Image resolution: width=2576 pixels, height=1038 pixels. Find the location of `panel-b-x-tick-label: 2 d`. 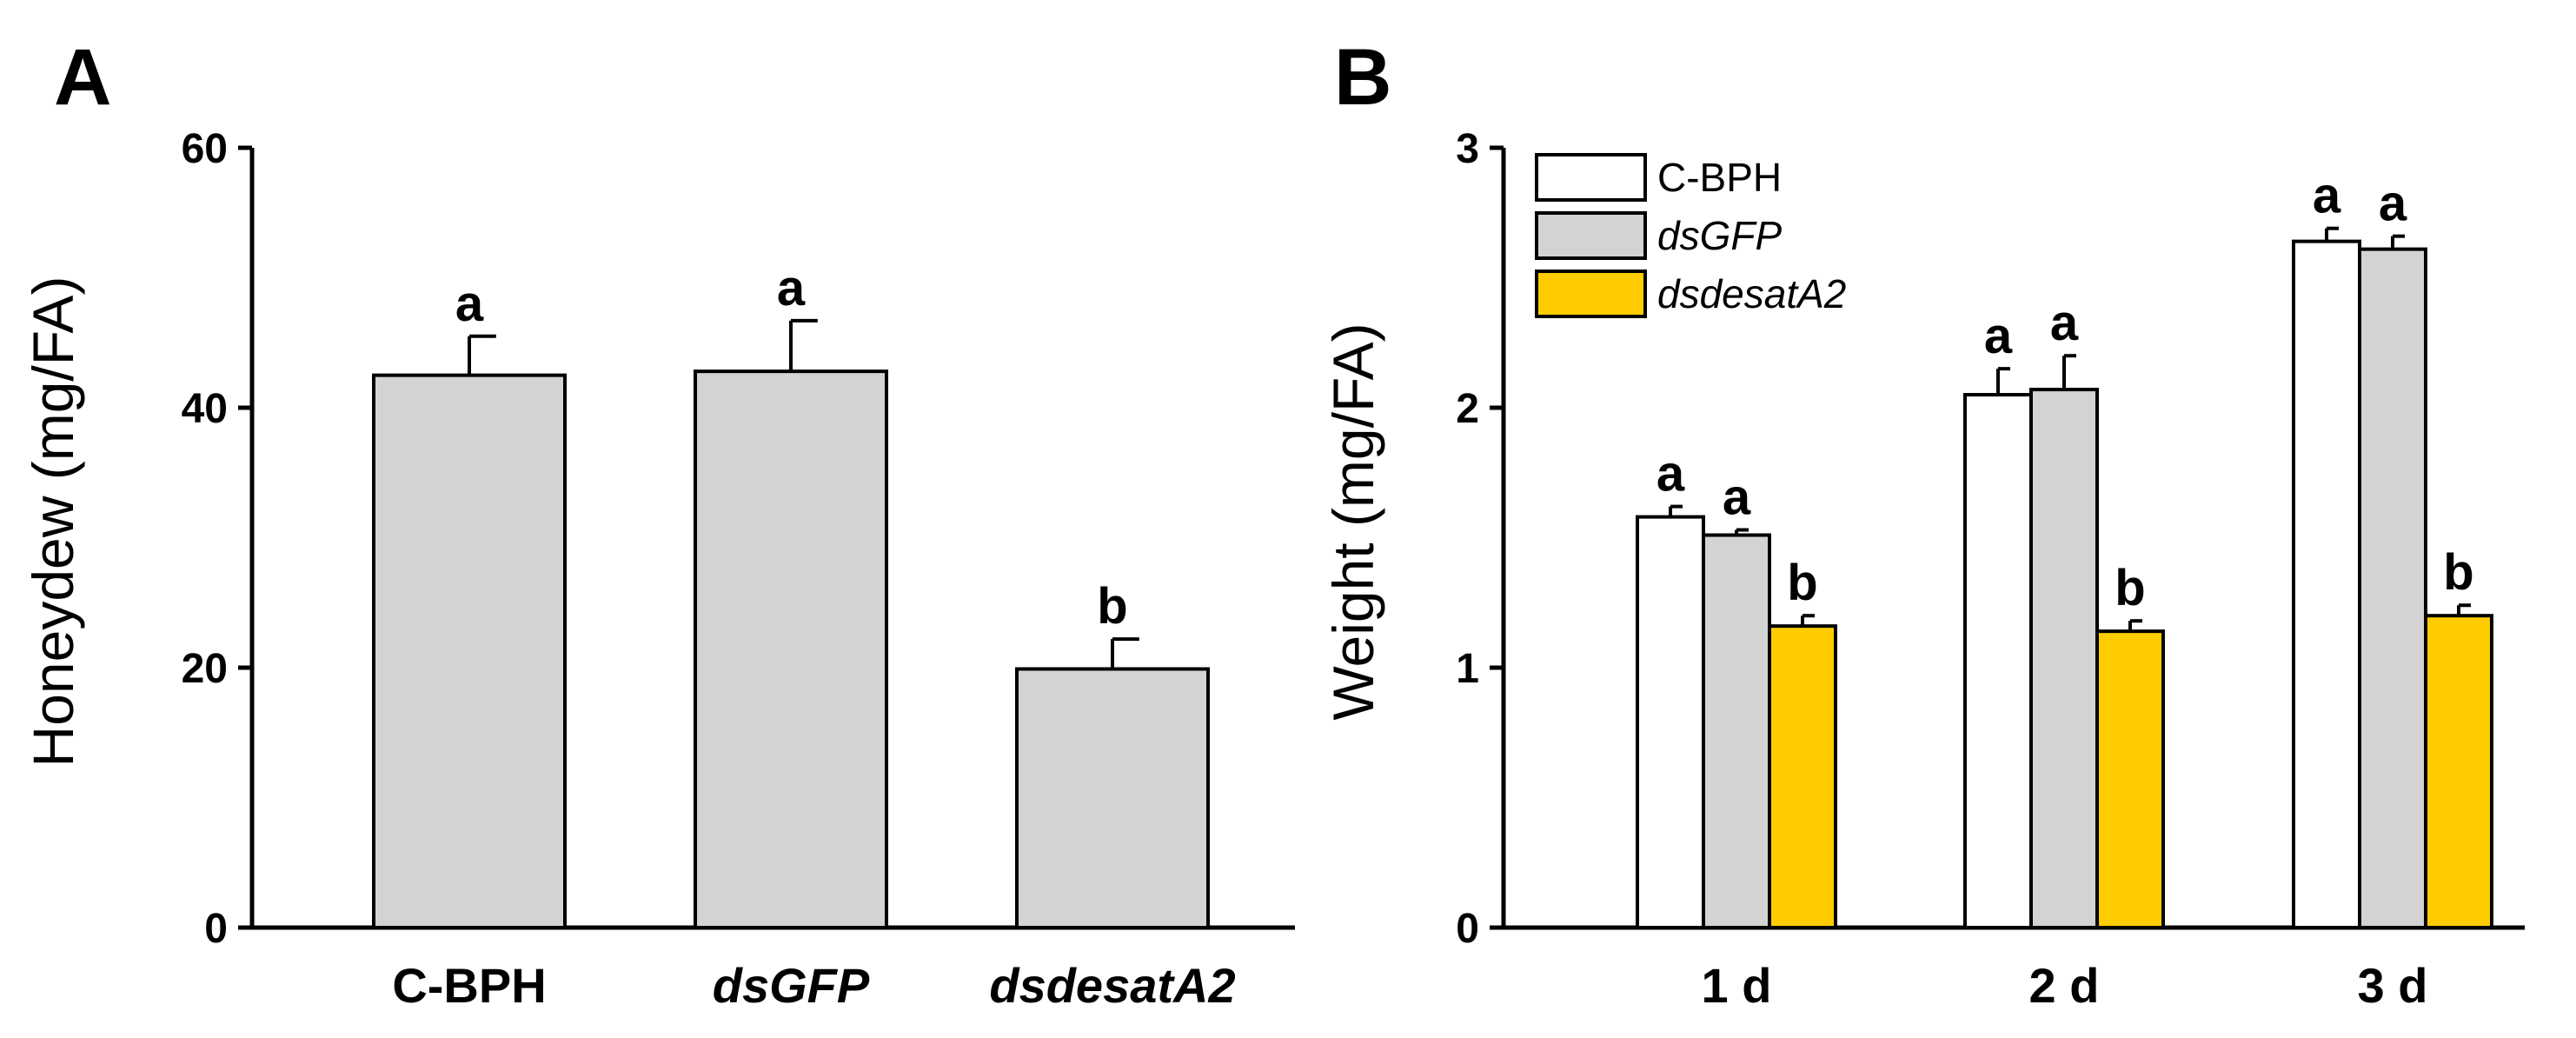

panel-b-x-tick-label: 2 d is located at coordinates (2064, 986).